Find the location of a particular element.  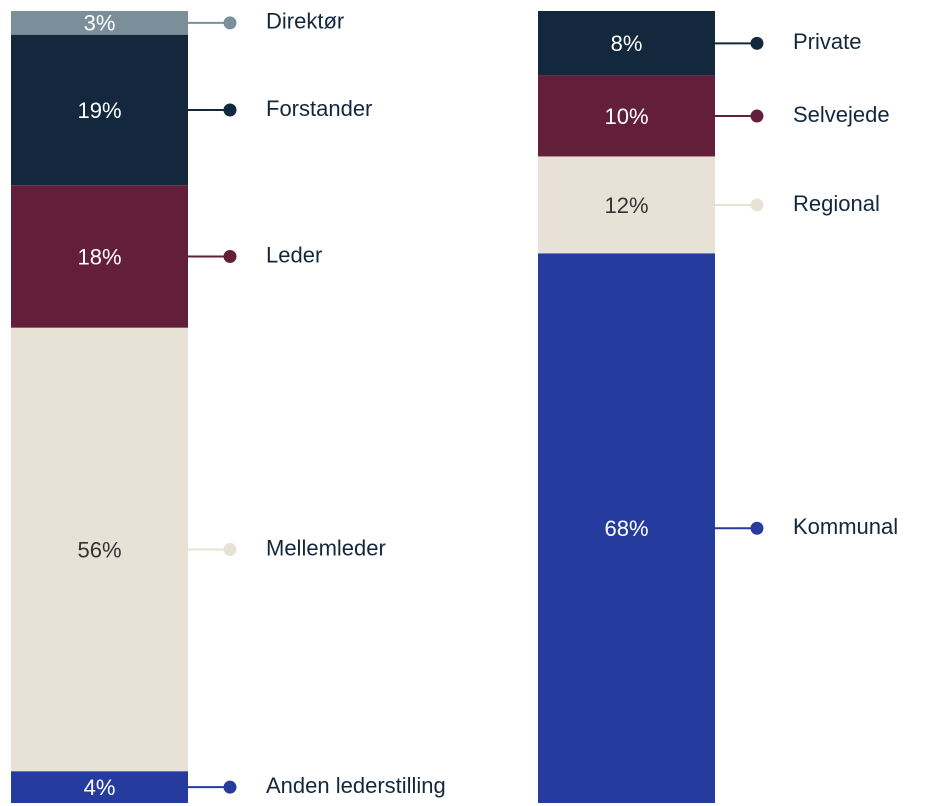

value-label: 12% is located at coordinates (626, 205).